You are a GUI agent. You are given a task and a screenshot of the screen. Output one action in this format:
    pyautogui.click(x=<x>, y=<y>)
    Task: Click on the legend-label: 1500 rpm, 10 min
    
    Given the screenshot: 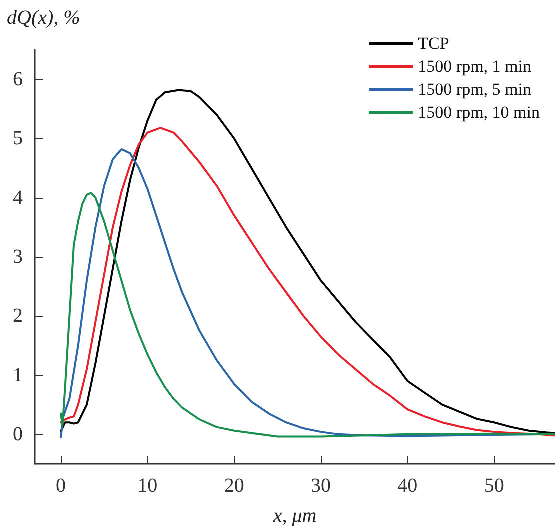 What is the action you would take?
    pyautogui.click(x=479, y=112)
    